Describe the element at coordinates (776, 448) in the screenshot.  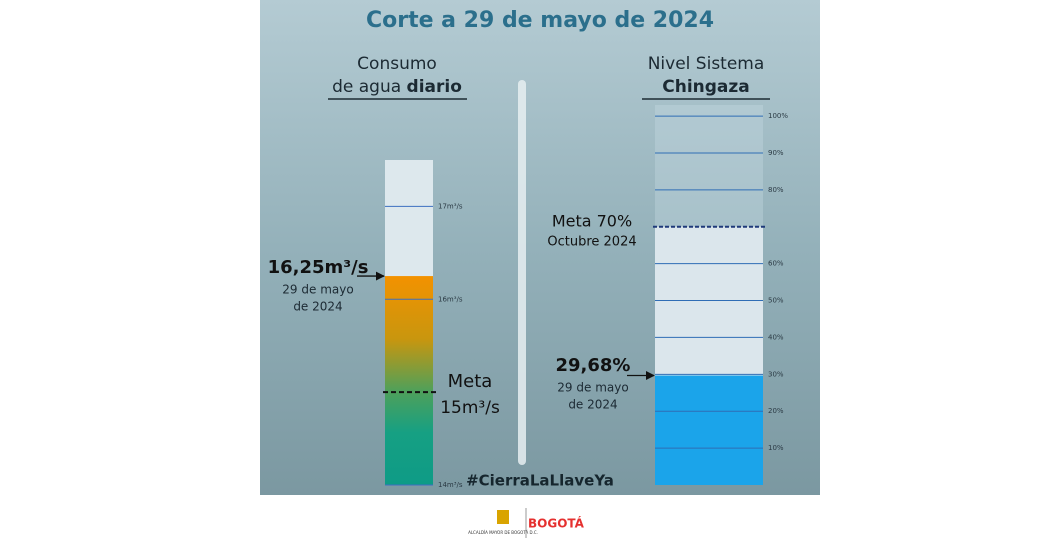
I see `y-tick-label: 10%` at that location.